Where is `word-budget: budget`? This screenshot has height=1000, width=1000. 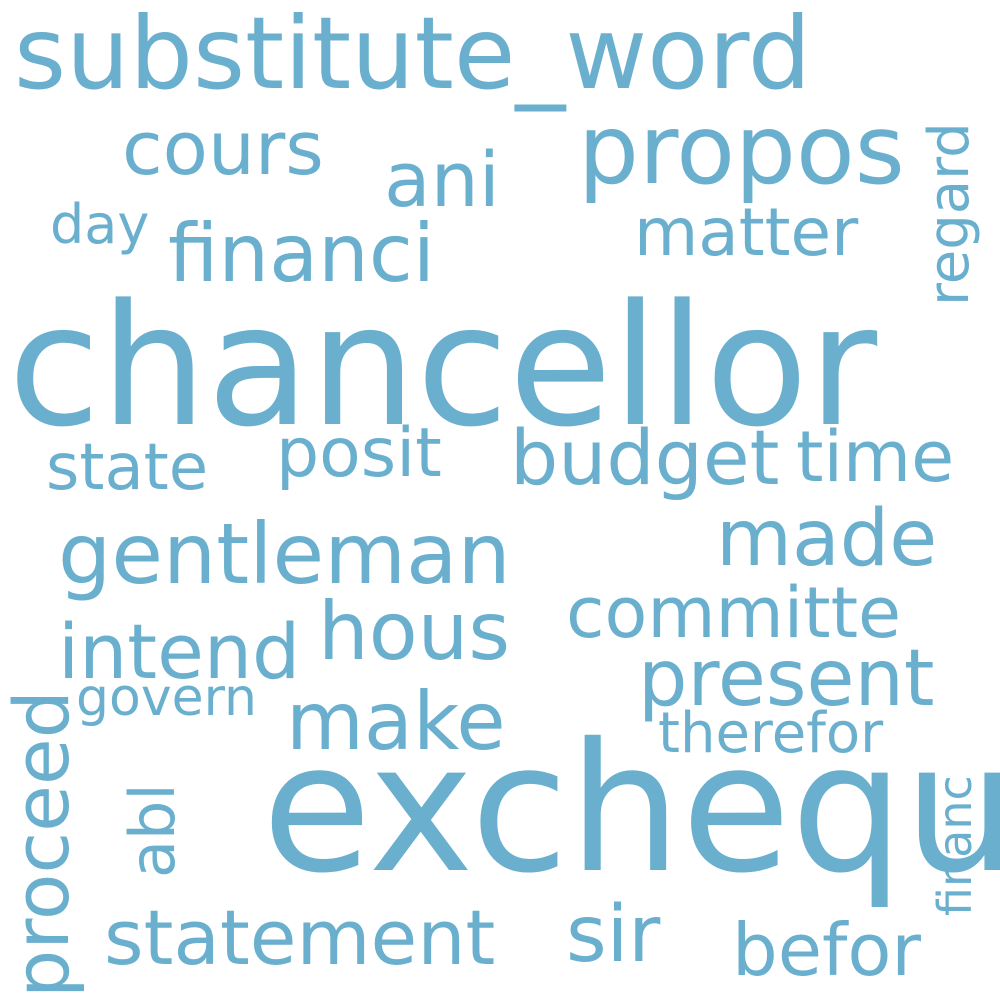
word-budget: budget is located at coordinates (645, 457).